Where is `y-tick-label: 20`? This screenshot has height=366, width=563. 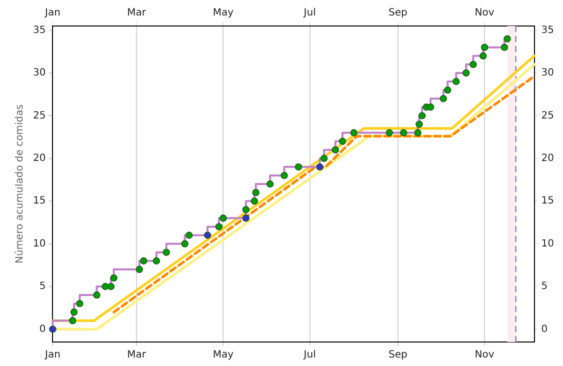 y-tick-label: 20 is located at coordinates (39, 158).